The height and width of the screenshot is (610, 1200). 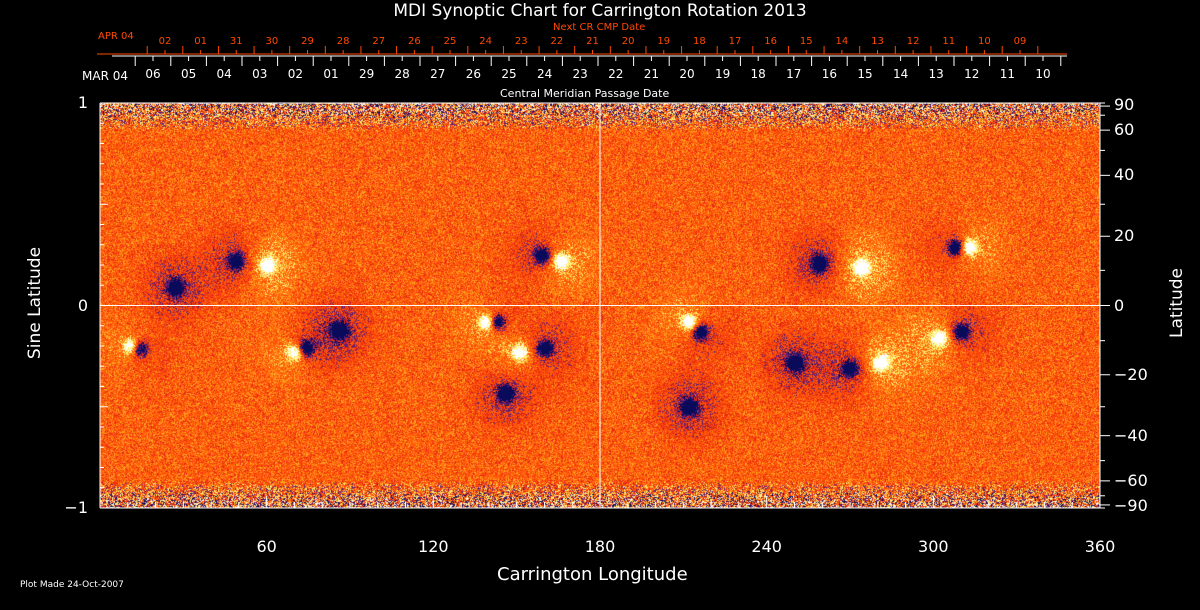 What do you see at coordinates (877, 41) in the screenshot?
I see `next-cmp-date-label: 13` at bounding box center [877, 41].